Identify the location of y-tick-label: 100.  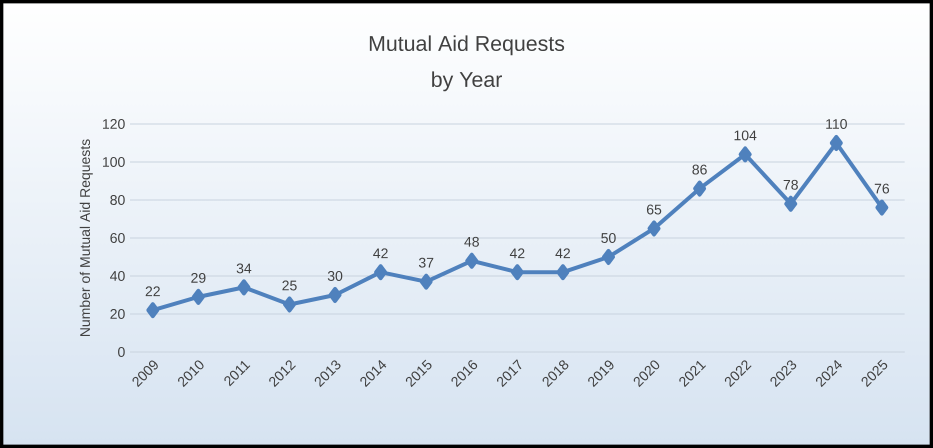
(114, 162).